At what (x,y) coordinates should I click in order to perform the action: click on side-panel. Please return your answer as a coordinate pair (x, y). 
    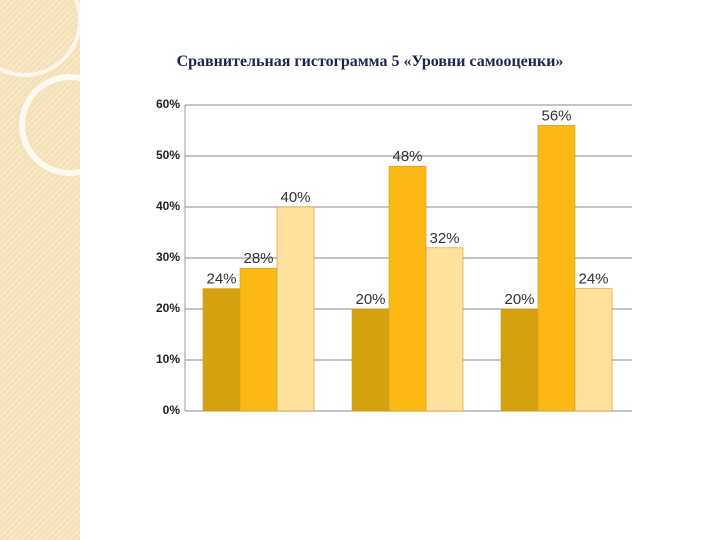
    Looking at the image, I should click on (40, 270).